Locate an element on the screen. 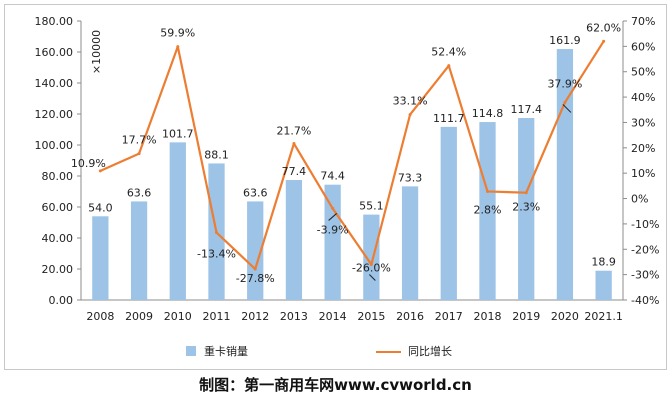 This screenshot has height=400, width=671. x-tick-label: 2021.1 is located at coordinates (603, 316).